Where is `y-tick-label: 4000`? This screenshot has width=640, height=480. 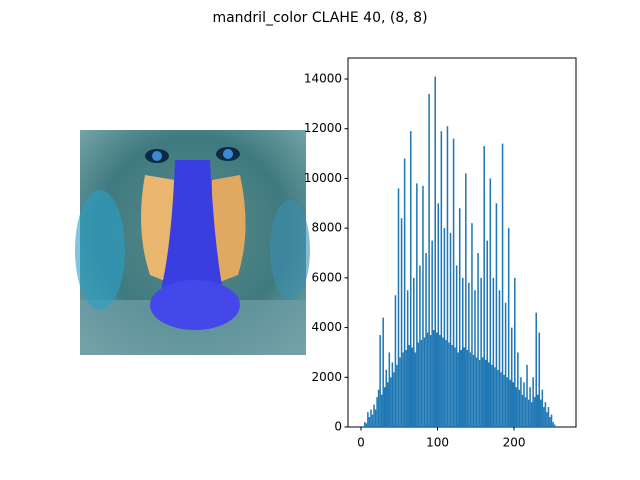
y-tick-label: 4000 is located at coordinates (326, 327).